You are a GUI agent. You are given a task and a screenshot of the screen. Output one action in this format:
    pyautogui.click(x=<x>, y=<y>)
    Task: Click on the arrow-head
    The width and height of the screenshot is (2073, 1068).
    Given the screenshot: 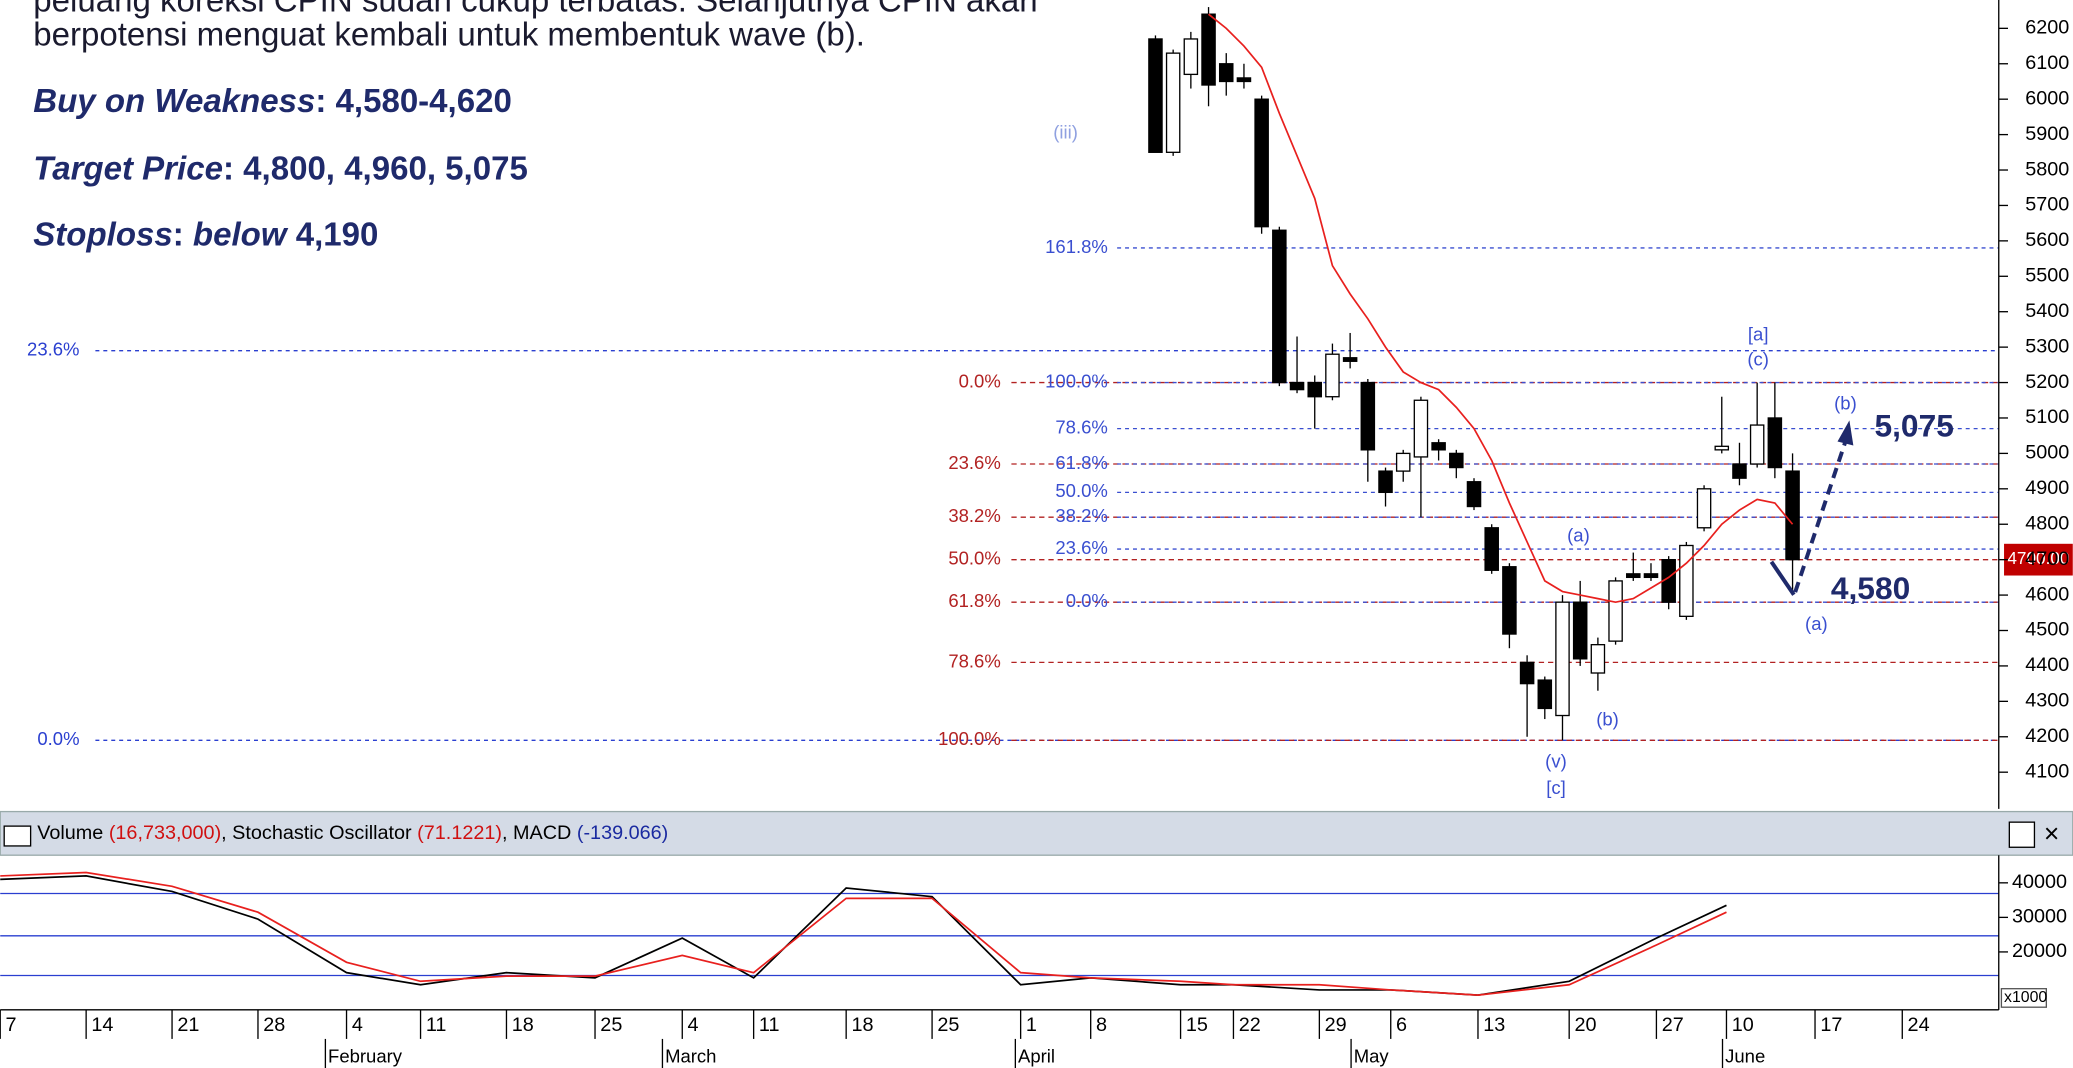 What is the action you would take?
    pyautogui.click(x=1845, y=433)
    